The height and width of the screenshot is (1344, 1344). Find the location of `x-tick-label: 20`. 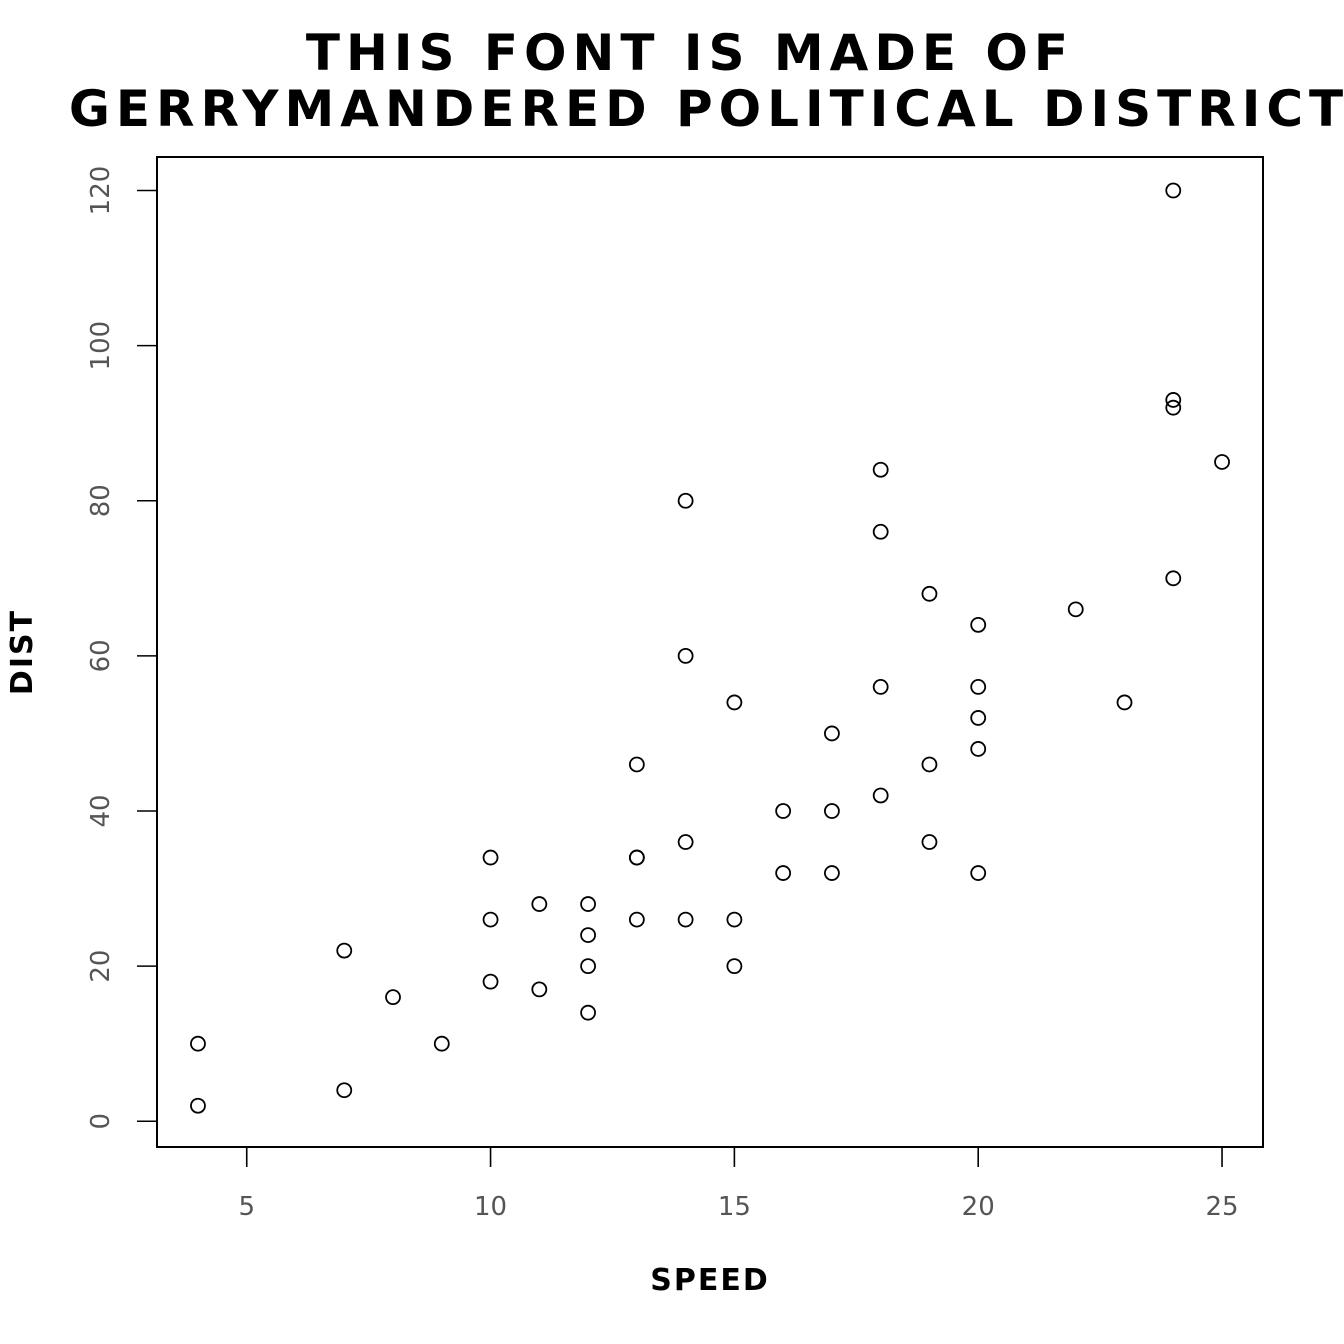

x-tick-label: 20 is located at coordinates (978, 1207).